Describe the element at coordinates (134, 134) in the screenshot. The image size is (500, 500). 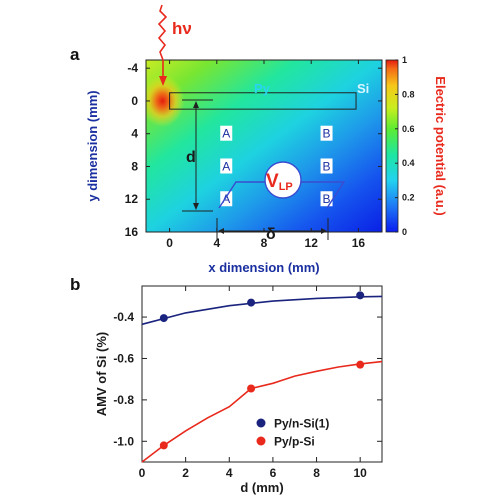
I see `map-y-tick-label: 4` at that location.